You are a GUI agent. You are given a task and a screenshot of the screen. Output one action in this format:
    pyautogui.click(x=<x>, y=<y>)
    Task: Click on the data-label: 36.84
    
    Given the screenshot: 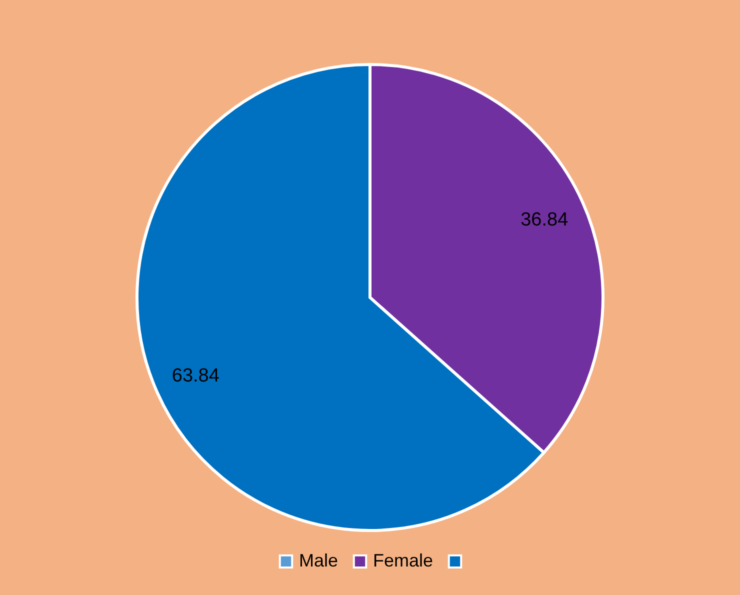 What is the action you would take?
    pyautogui.click(x=544, y=219)
    